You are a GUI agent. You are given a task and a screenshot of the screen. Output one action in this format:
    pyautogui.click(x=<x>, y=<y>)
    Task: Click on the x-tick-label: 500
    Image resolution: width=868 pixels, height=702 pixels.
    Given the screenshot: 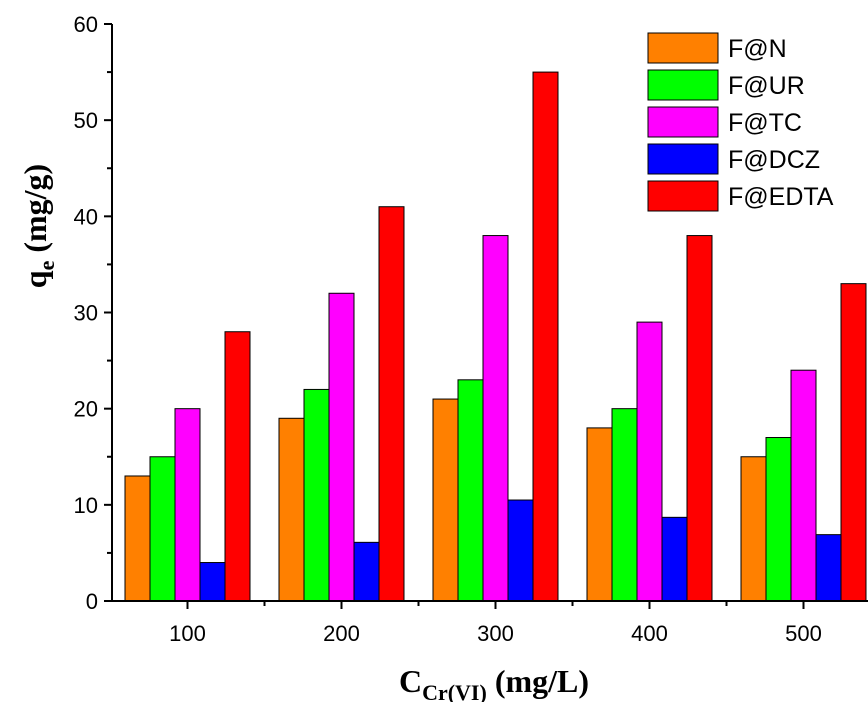 What is the action you would take?
    pyautogui.click(x=803, y=633)
    